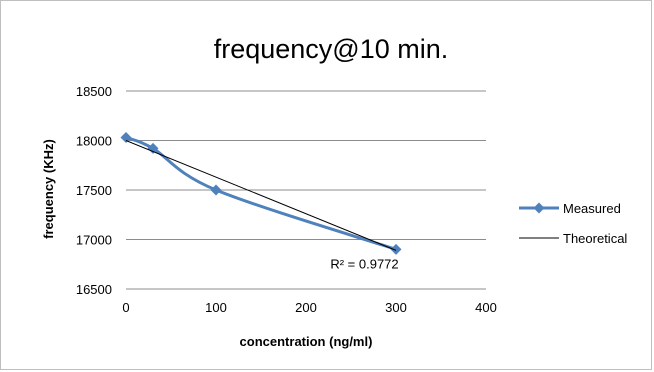 This screenshot has width=654, height=372. What do you see at coordinates (331, 49) in the screenshot?
I see `chart-title: frequency@10 min.` at bounding box center [331, 49].